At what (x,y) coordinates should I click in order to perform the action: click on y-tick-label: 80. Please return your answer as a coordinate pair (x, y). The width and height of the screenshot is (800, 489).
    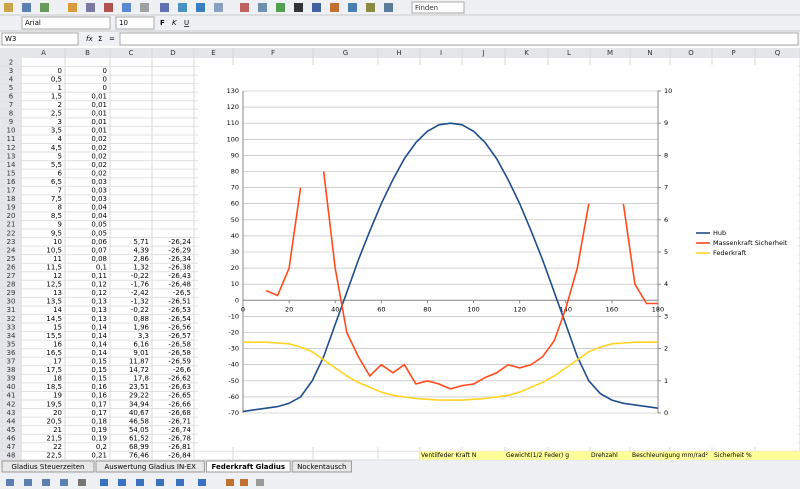
    Looking at the image, I should click on (235, 172).